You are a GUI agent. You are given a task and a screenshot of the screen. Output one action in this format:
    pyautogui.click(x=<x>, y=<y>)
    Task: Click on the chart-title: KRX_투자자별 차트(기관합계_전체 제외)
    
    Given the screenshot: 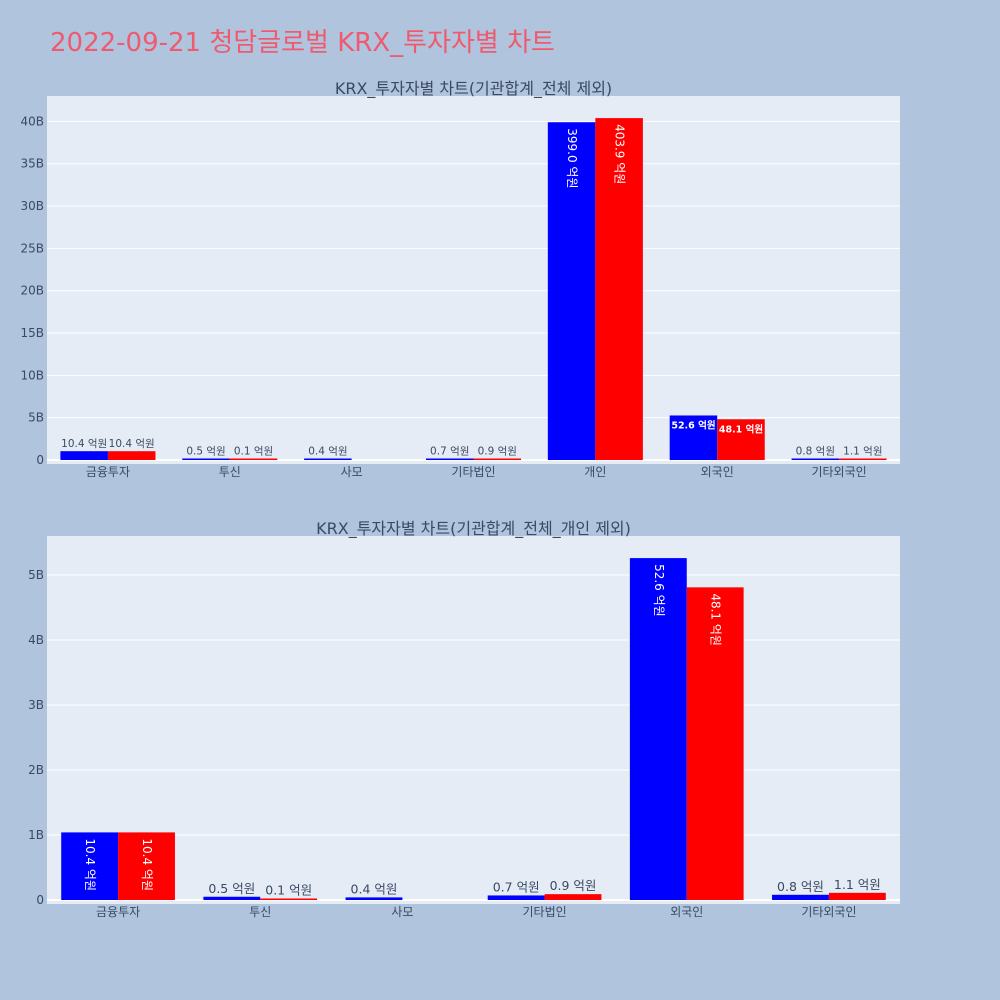 What is the action you would take?
    pyautogui.click(x=473, y=89)
    